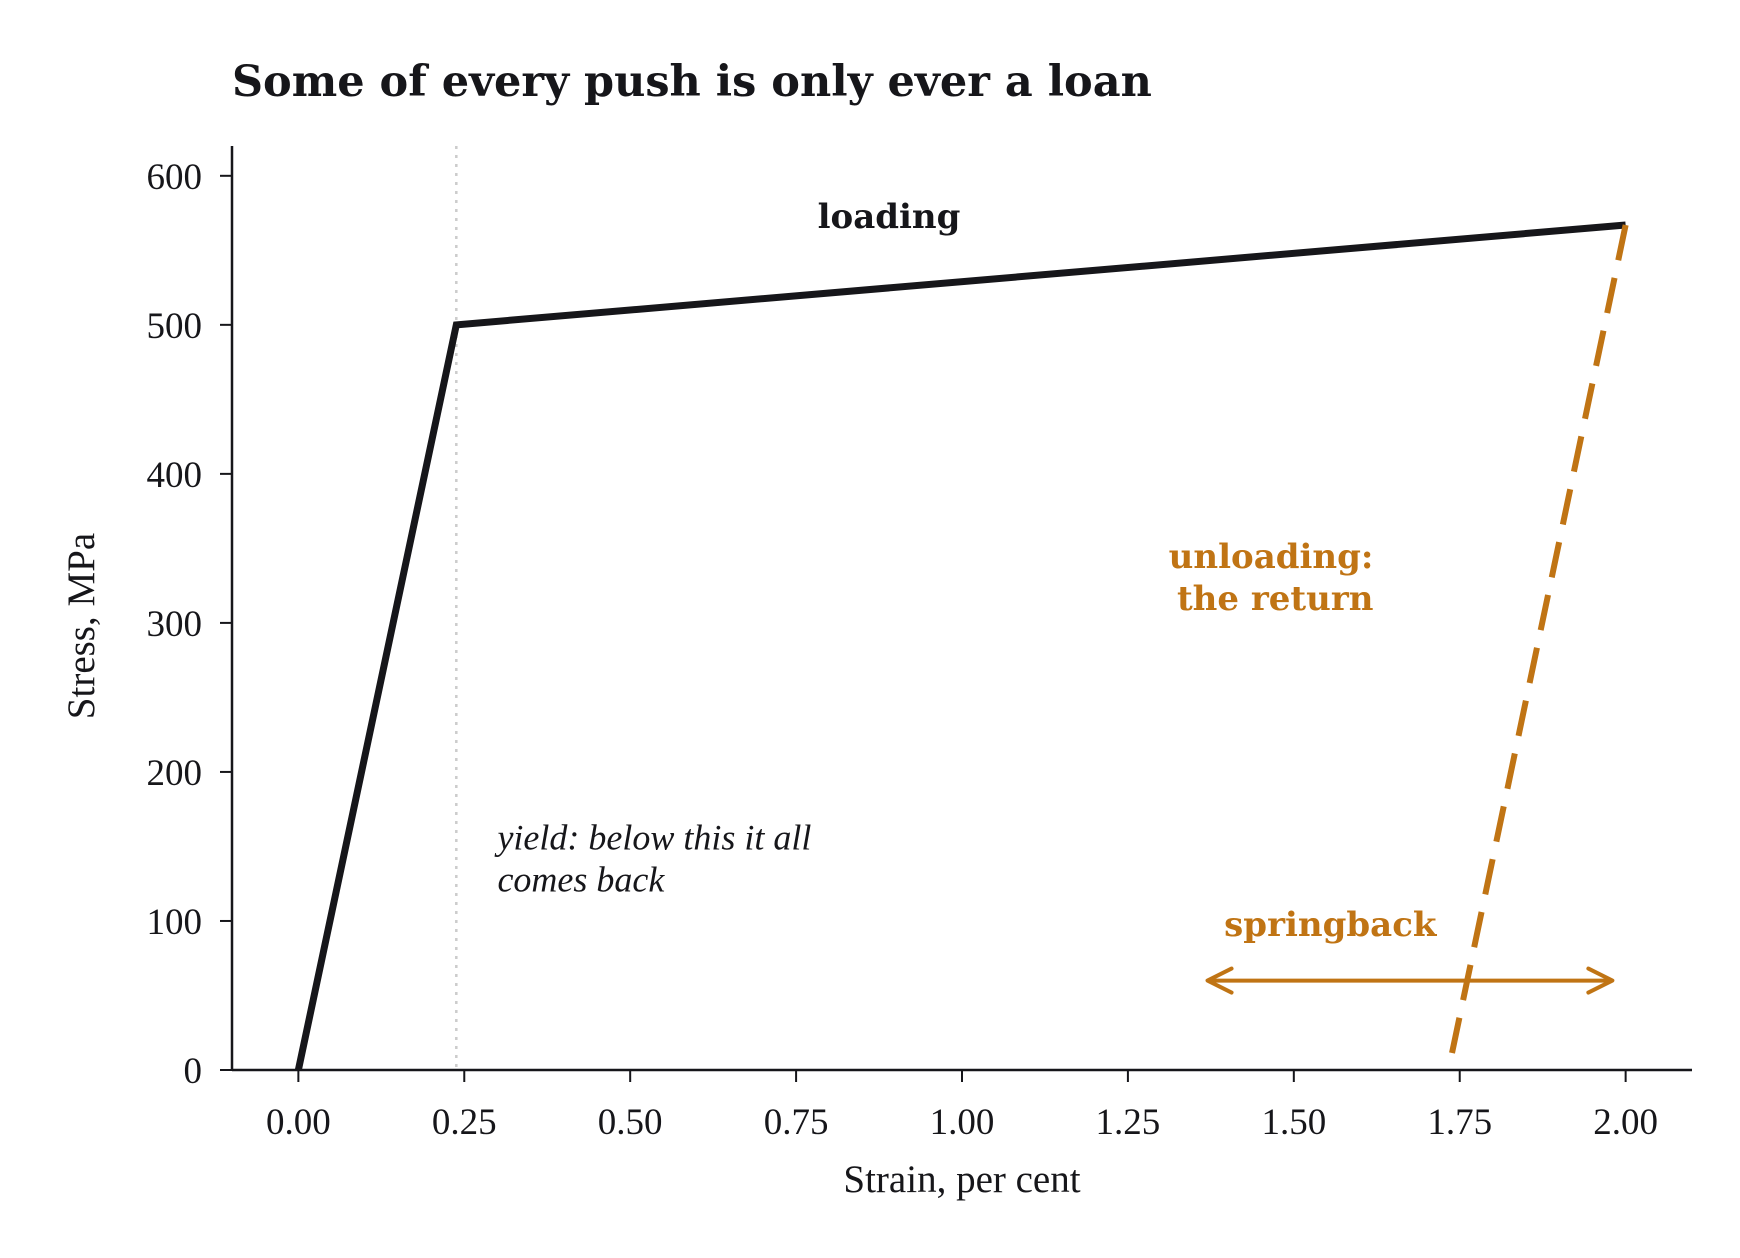 The height and width of the screenshot is (1258, 1740). Describe the element at coordinates (630, 1122) in the screenshot. I see `x-tick-label: 0.50` at that location.